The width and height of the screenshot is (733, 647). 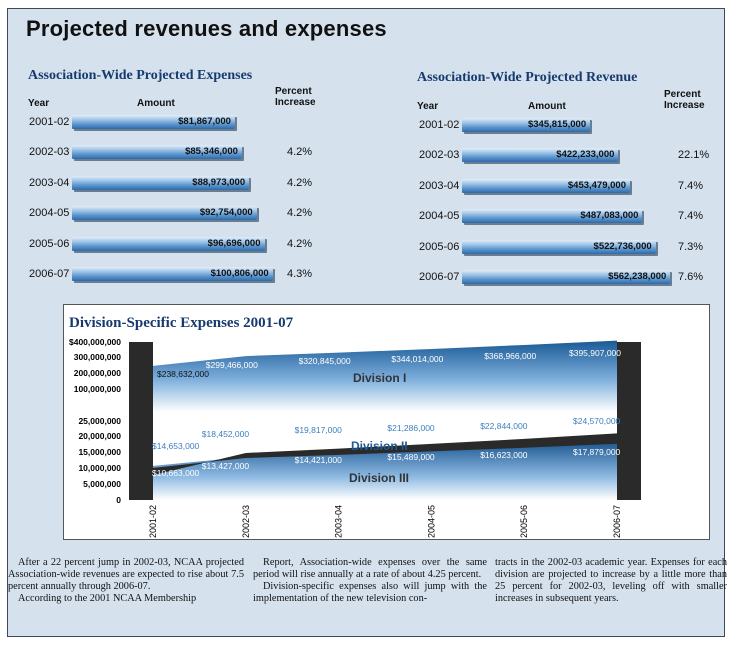 I want to click on x-tick-label: 2005-06, so click(x=524, y=521).